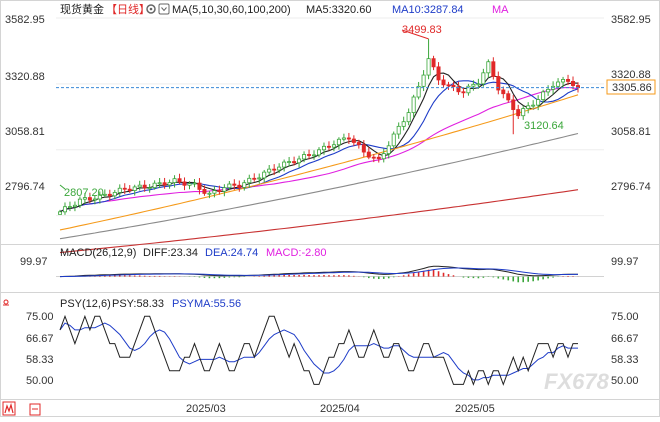  What do you see at coordinates (422, 30) in the screenshot?
I see `high-annotation: 3499.83` at bounding box center [422, 30].